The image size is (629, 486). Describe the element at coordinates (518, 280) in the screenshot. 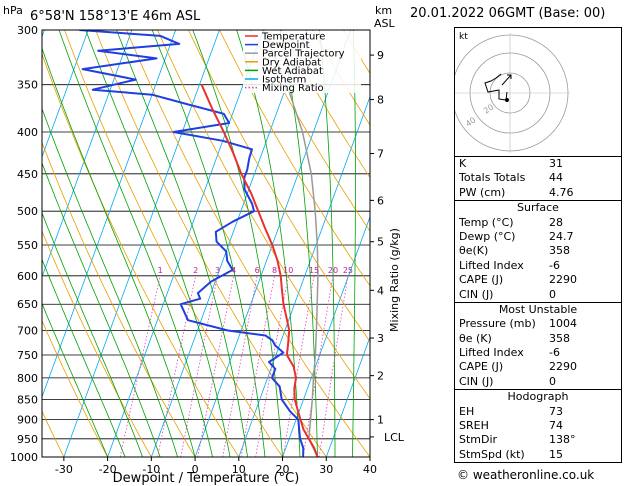

I see `surface-row: CAPE (J) 2290` at that location.